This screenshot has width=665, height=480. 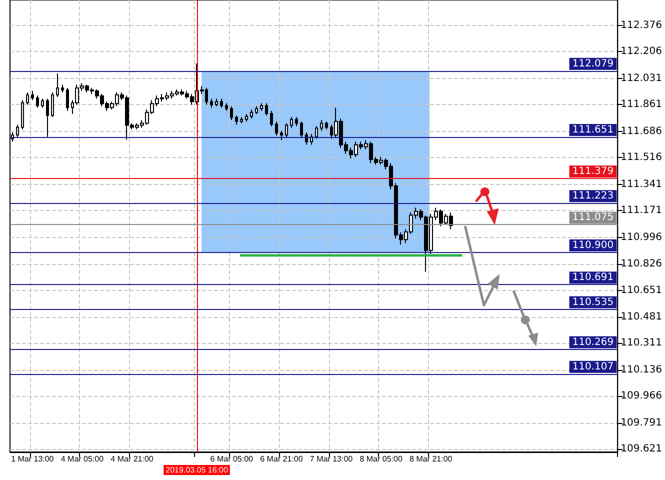 I want to click on y-tick-label: 110.481, so click(x=641, y=316).